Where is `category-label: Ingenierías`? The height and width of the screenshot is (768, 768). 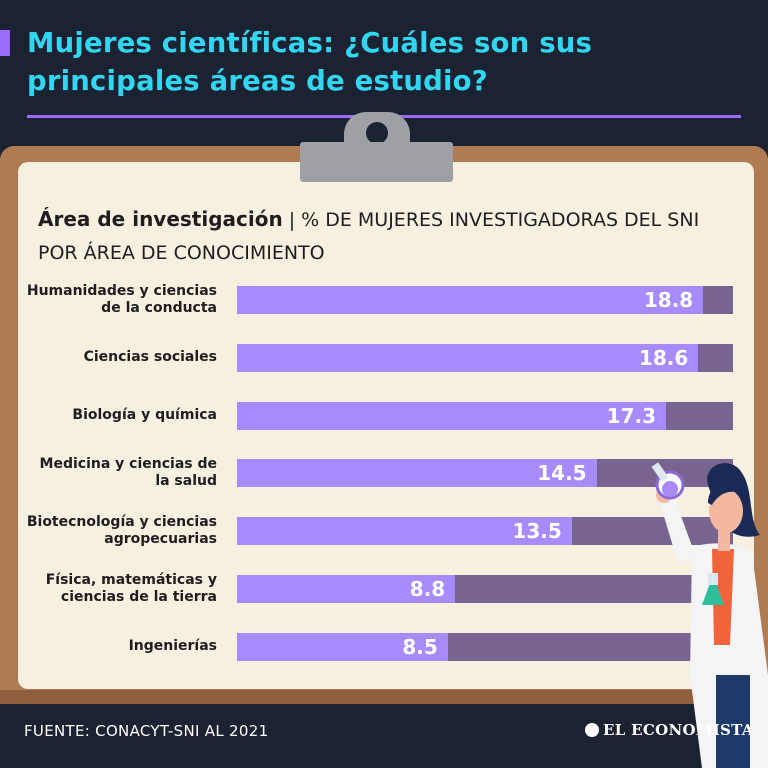 category-label: Ingenierías is located at coordinates (172, 646).